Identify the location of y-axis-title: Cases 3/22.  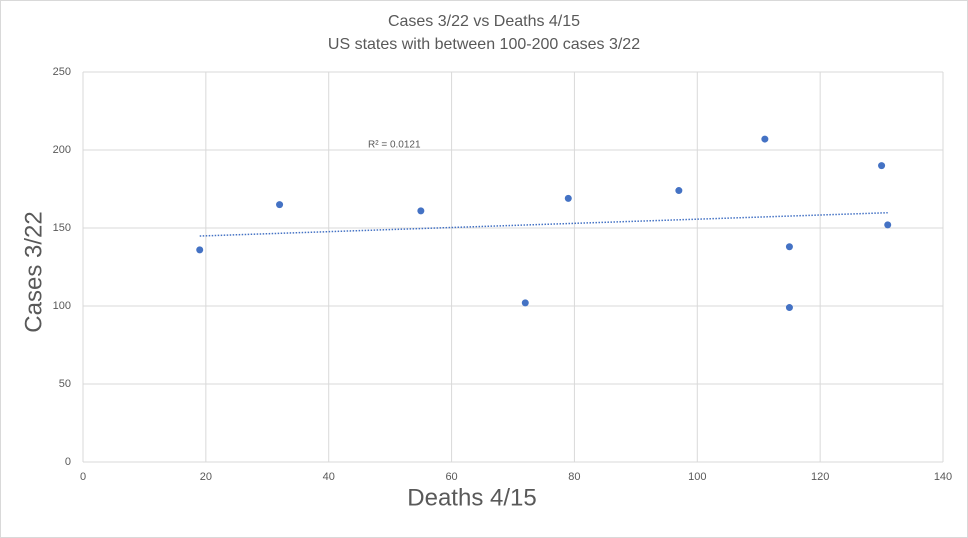
(33, 271).